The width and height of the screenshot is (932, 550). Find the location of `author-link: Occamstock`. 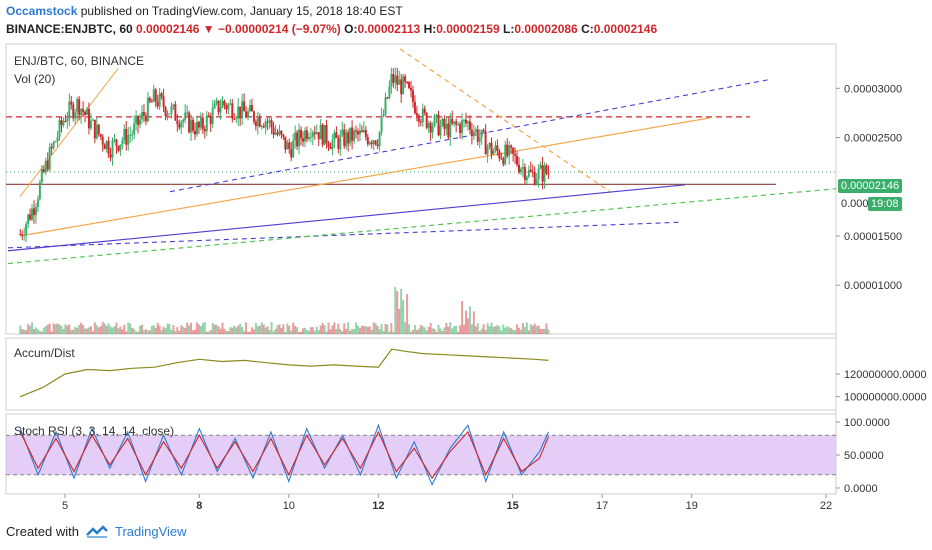

author-link: Occamstock is located at coordinates (42, 11).